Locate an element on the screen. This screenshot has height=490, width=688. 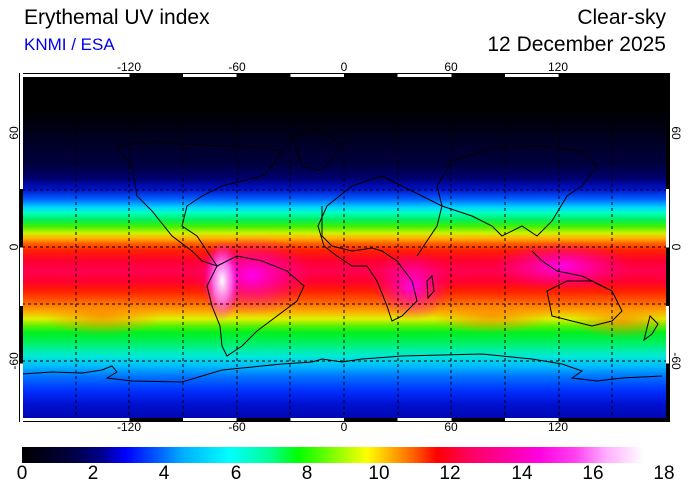
lon-tick-top: 120 is located at coordinates (558, 67).